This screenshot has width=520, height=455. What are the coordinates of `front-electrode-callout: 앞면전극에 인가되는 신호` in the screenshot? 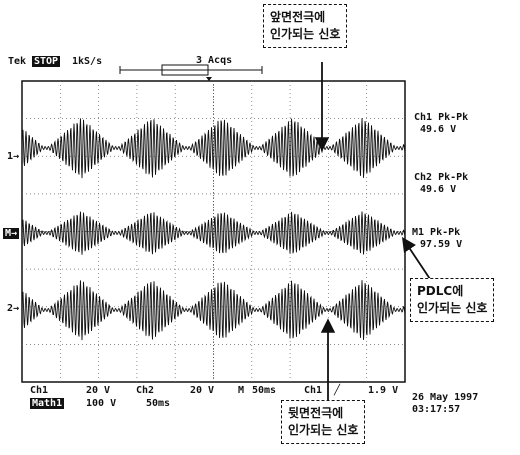 It's located at (305, 26).